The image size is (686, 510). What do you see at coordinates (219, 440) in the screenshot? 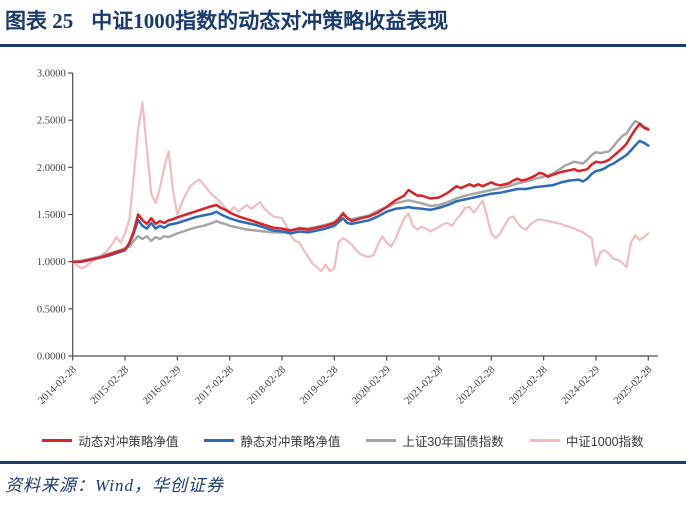
I see `legend-key-static-hedge-nav` at bounding box center [219, 440].